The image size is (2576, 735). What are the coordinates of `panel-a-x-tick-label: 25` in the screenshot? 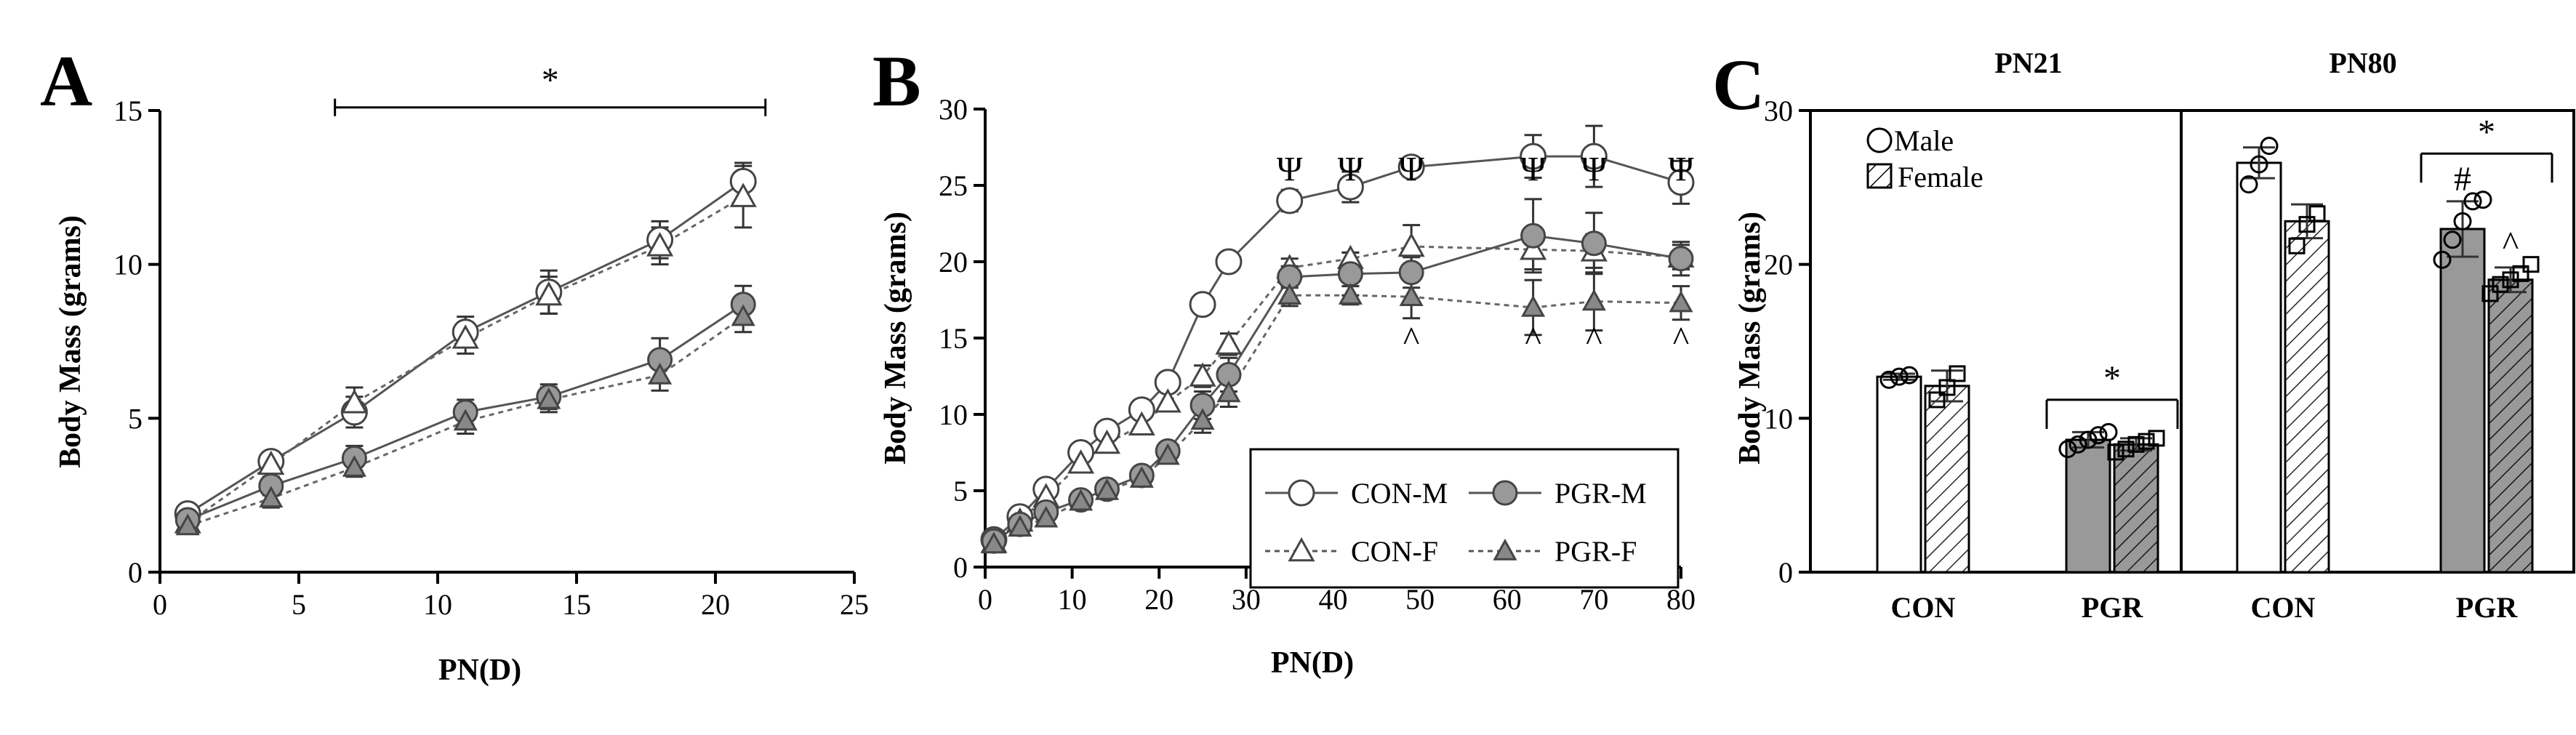 It's located at (854, 605).